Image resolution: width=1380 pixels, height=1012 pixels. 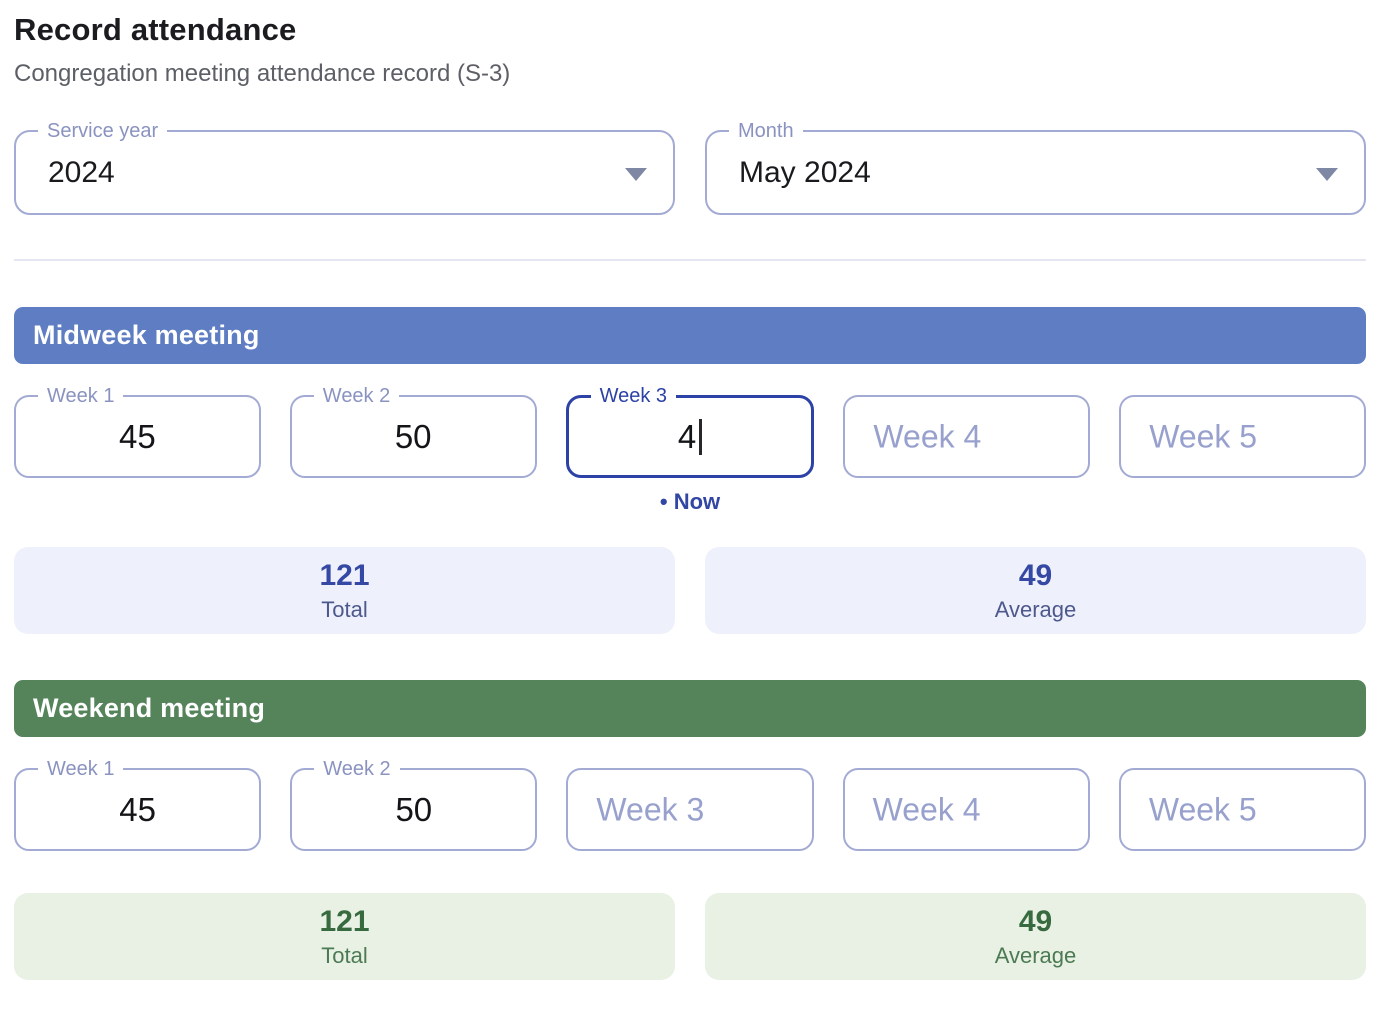 I want to click on midweek-total-value: 121, so click(x=344, y=575).